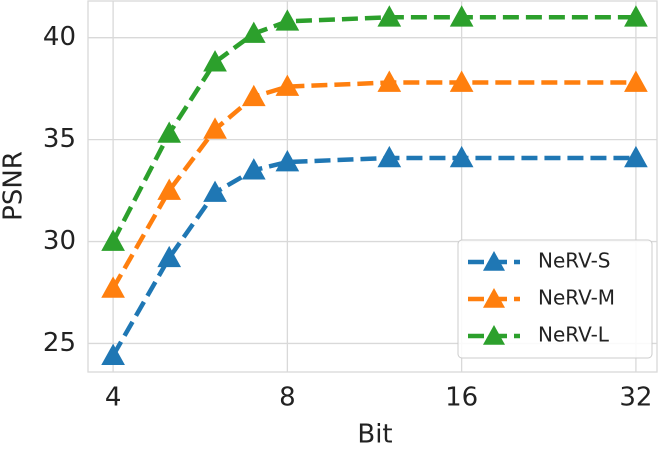 Image resolution: width=662 pixels, height=452 pixels. I want to click on y-axis-label: PSNR, so click(14, 186).